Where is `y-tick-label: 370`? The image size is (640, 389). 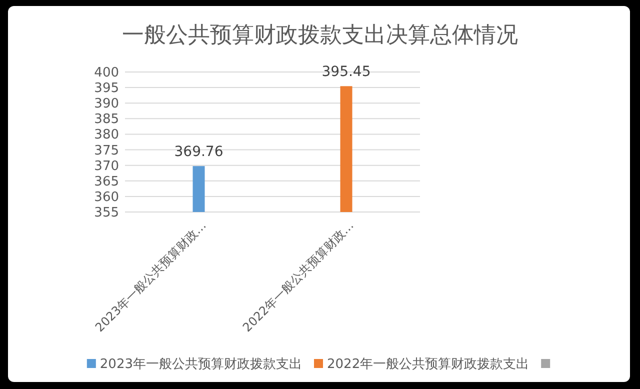 y-tick-label: 370 is located at coordinates (106, 166).